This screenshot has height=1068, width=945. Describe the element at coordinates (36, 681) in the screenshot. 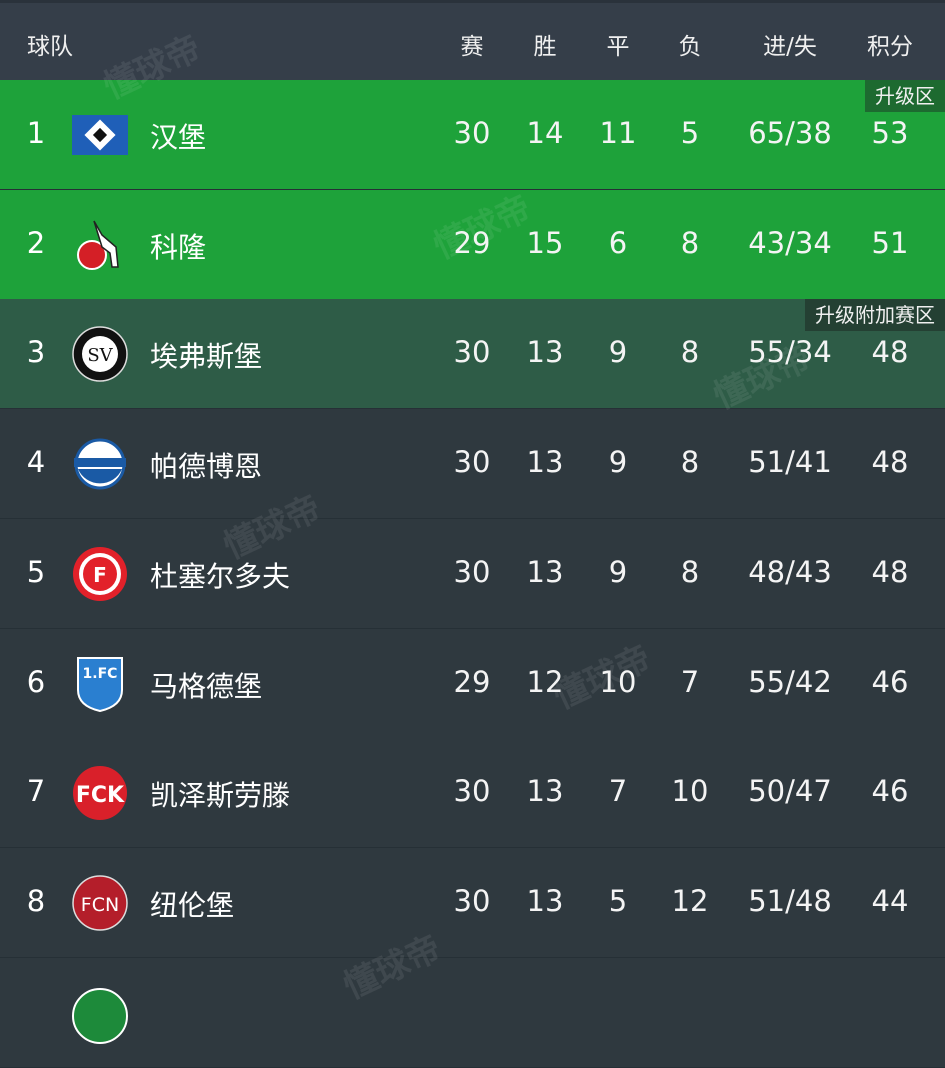

I see `rank: 6` at that location.